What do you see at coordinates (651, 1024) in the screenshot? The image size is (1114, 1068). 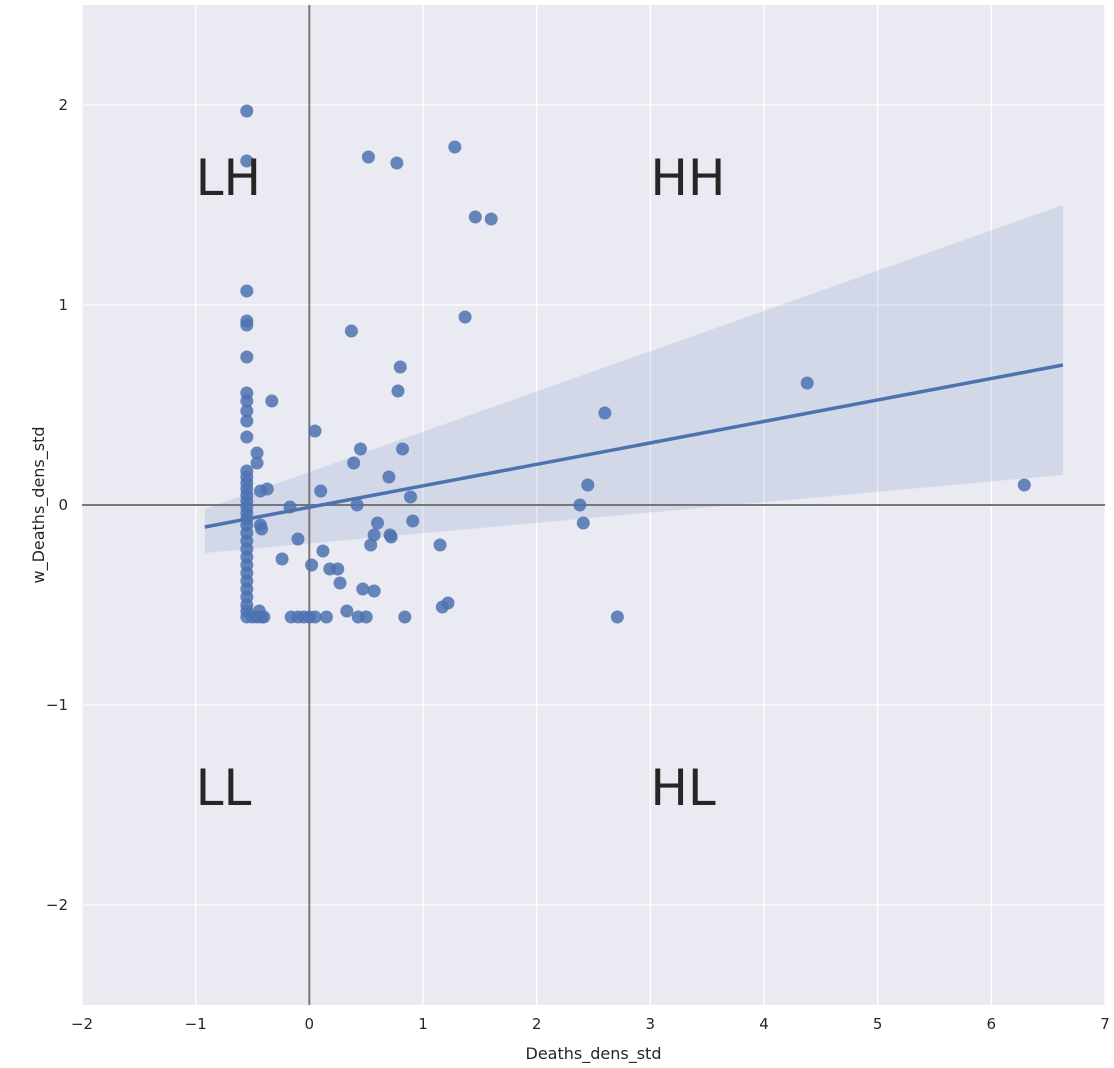 I see `x-tick-label: 3` at bounding box center [651, 1024].